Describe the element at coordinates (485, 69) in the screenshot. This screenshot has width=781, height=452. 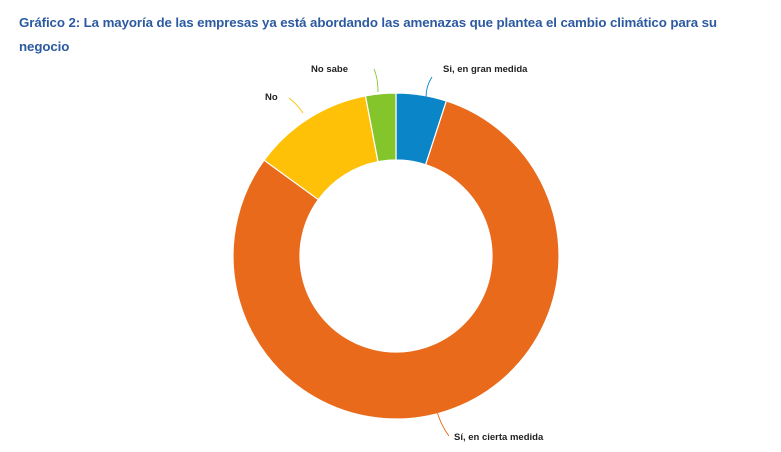
I see `slice-label: Si, en gran medida` at that location.